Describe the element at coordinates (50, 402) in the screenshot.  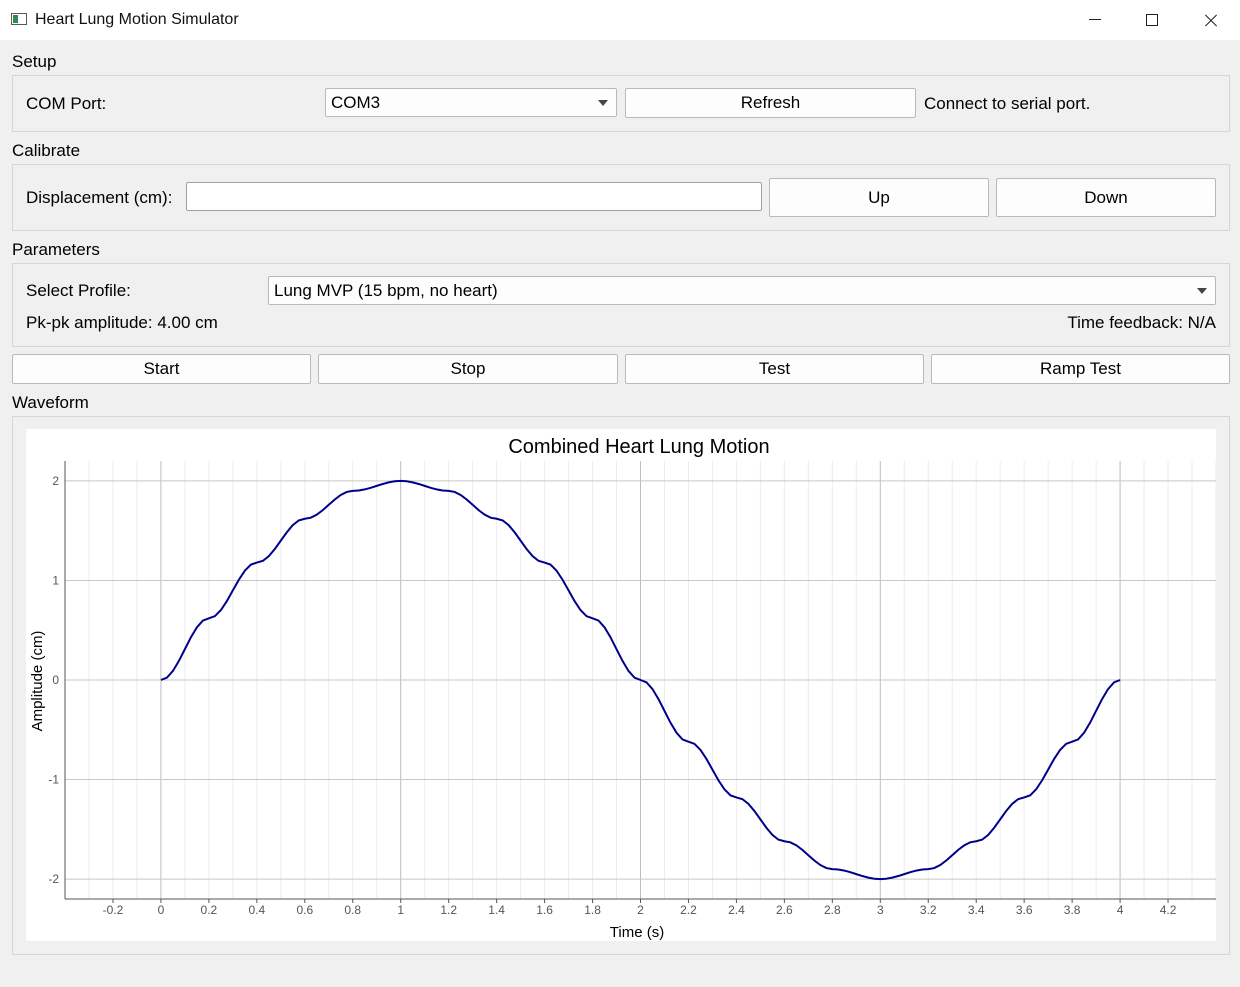
I see `waveform-section-label: Waveform` at that location.